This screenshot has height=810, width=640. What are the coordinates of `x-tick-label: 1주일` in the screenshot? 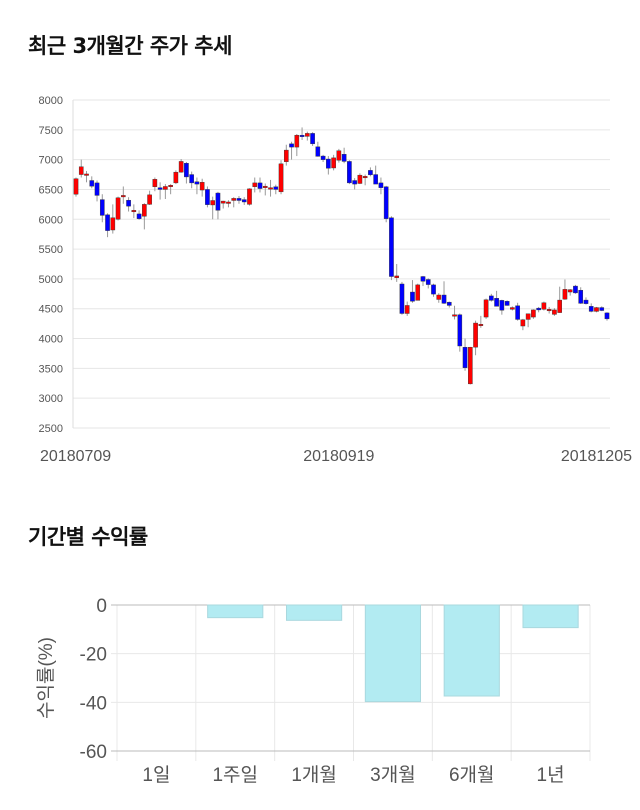 It's located at (235, 775).